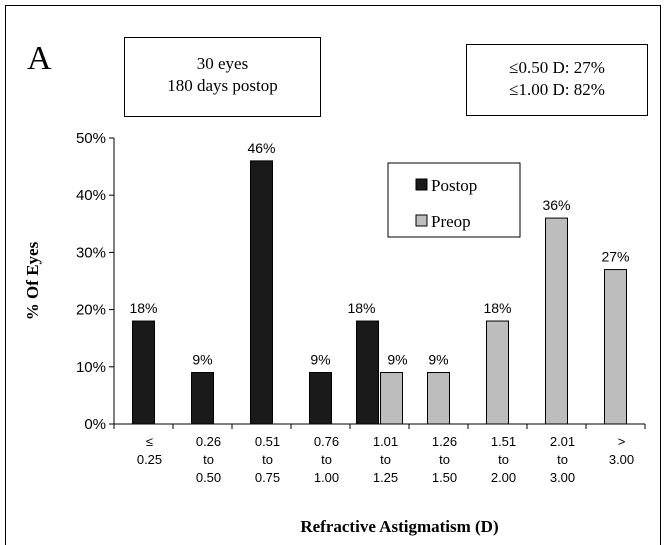 This screenshot has height=545, width=668. I want to click on x-tick-label: 0.76 to 1.00, so click(326, 459).